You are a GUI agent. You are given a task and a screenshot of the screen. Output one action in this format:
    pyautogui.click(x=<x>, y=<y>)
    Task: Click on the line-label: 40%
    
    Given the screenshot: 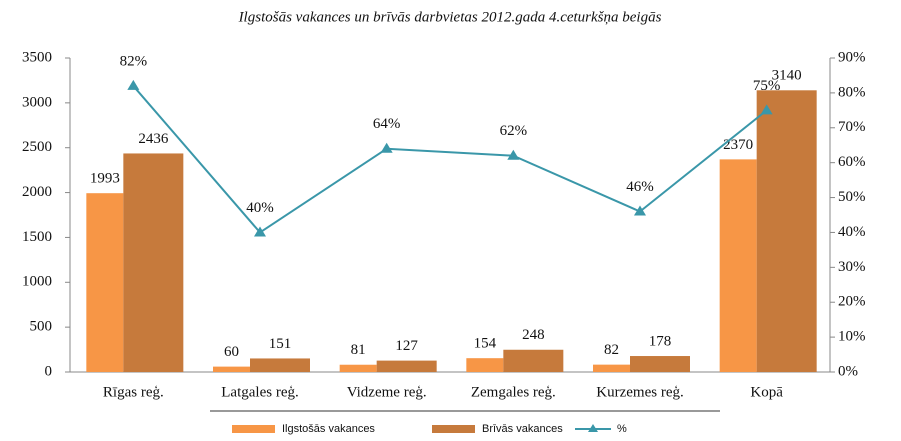 What is the action you would take?
    pyautogui.click(x=260, y=208)
    